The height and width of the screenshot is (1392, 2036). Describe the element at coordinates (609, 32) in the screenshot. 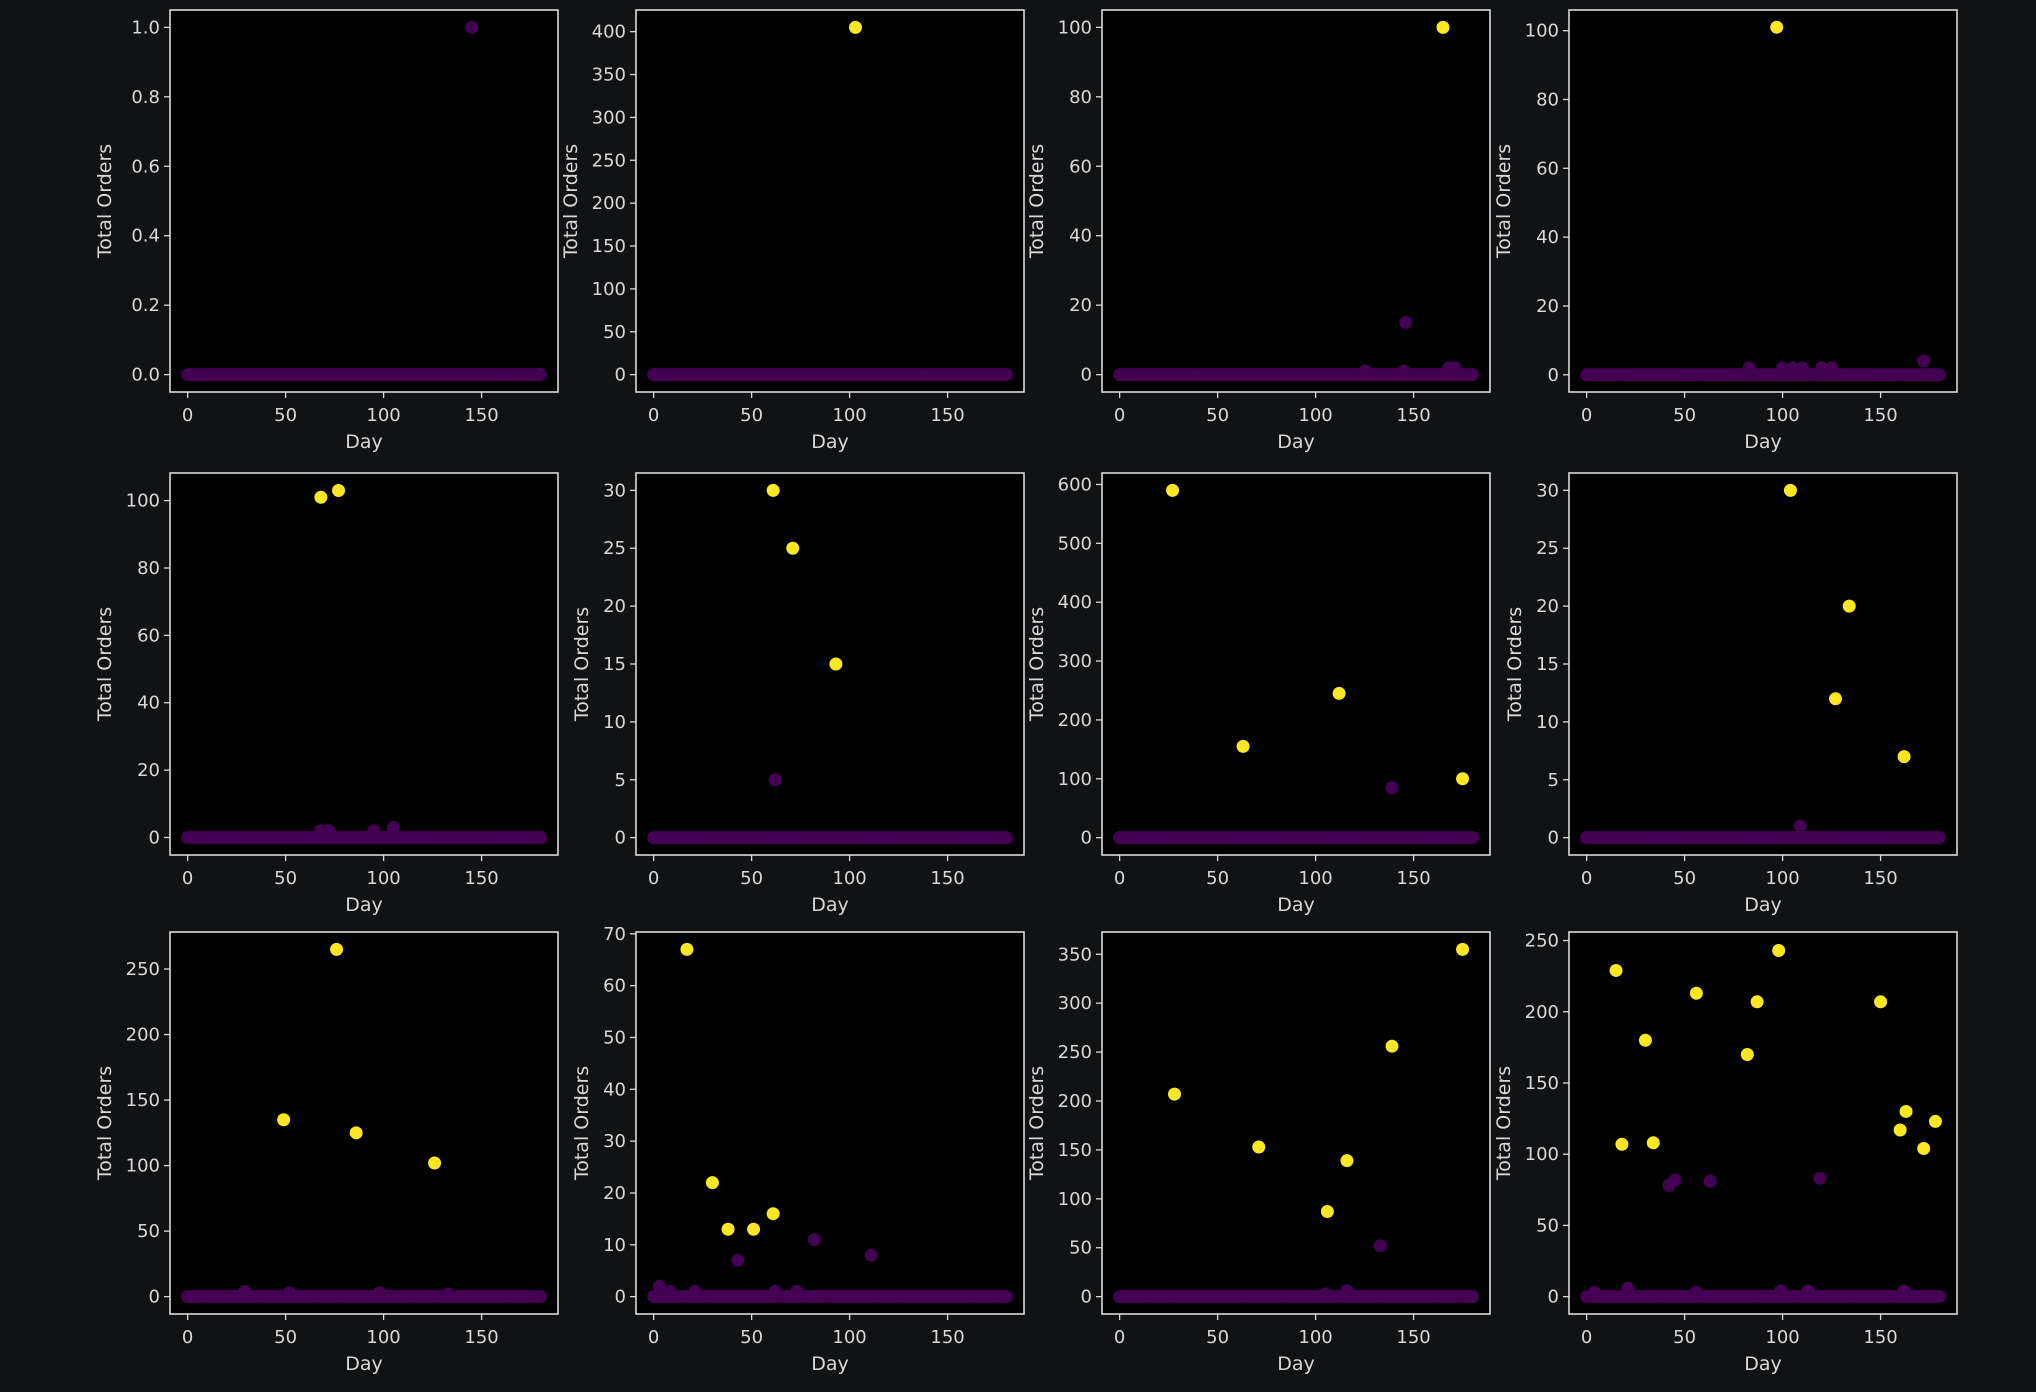

I see `y-tick-label: 400` at that location.